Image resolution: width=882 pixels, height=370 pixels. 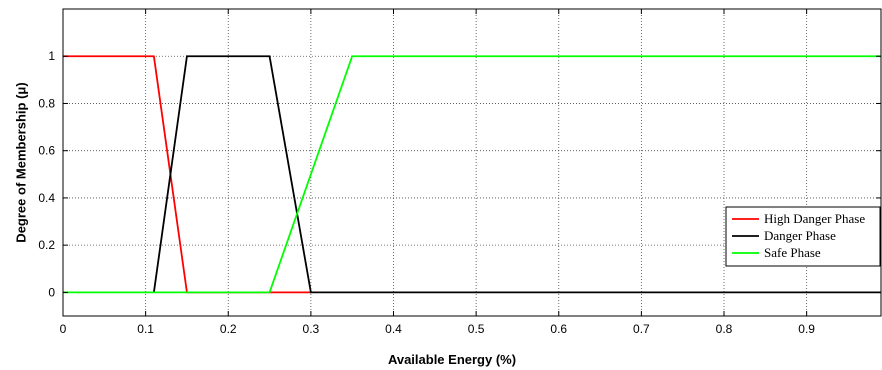 What do you see at coordinates (46, 198) in the screenshot?
I see `y-tick-label: 0.4` at bounding box center [46, 198].